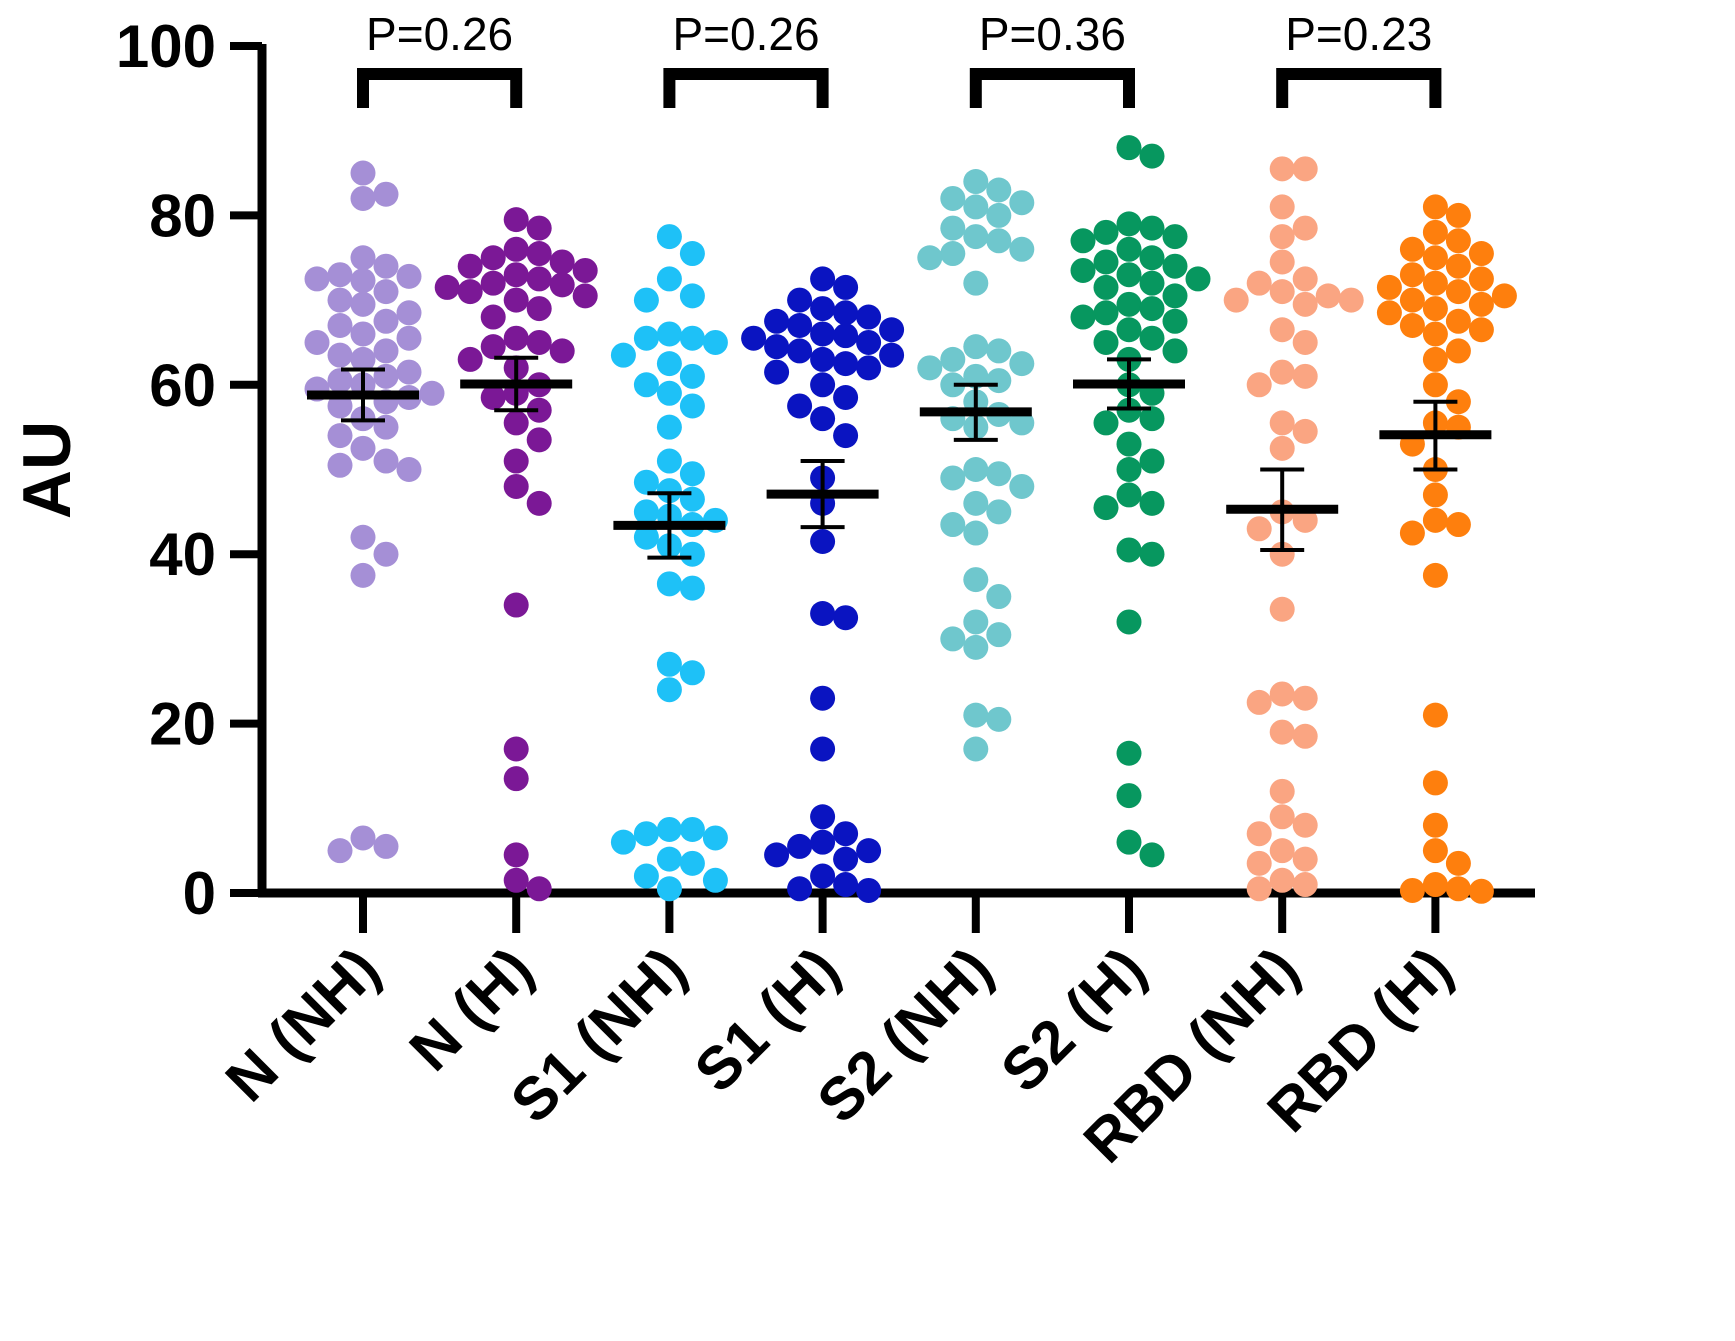  What do you see at coordinates (302, 1024) in the screenshot?
I see `x-tick-label: N (NH)` at bounding box center [302, 1024].